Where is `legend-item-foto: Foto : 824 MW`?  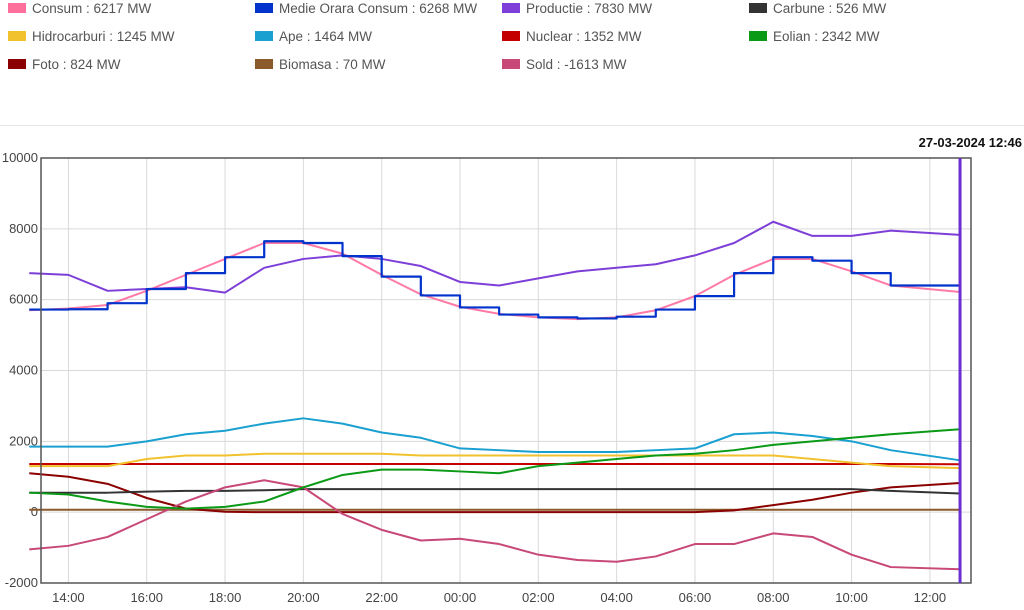
legend-item-foto: Foto : 824 MW is located at coordinates (64, 65).